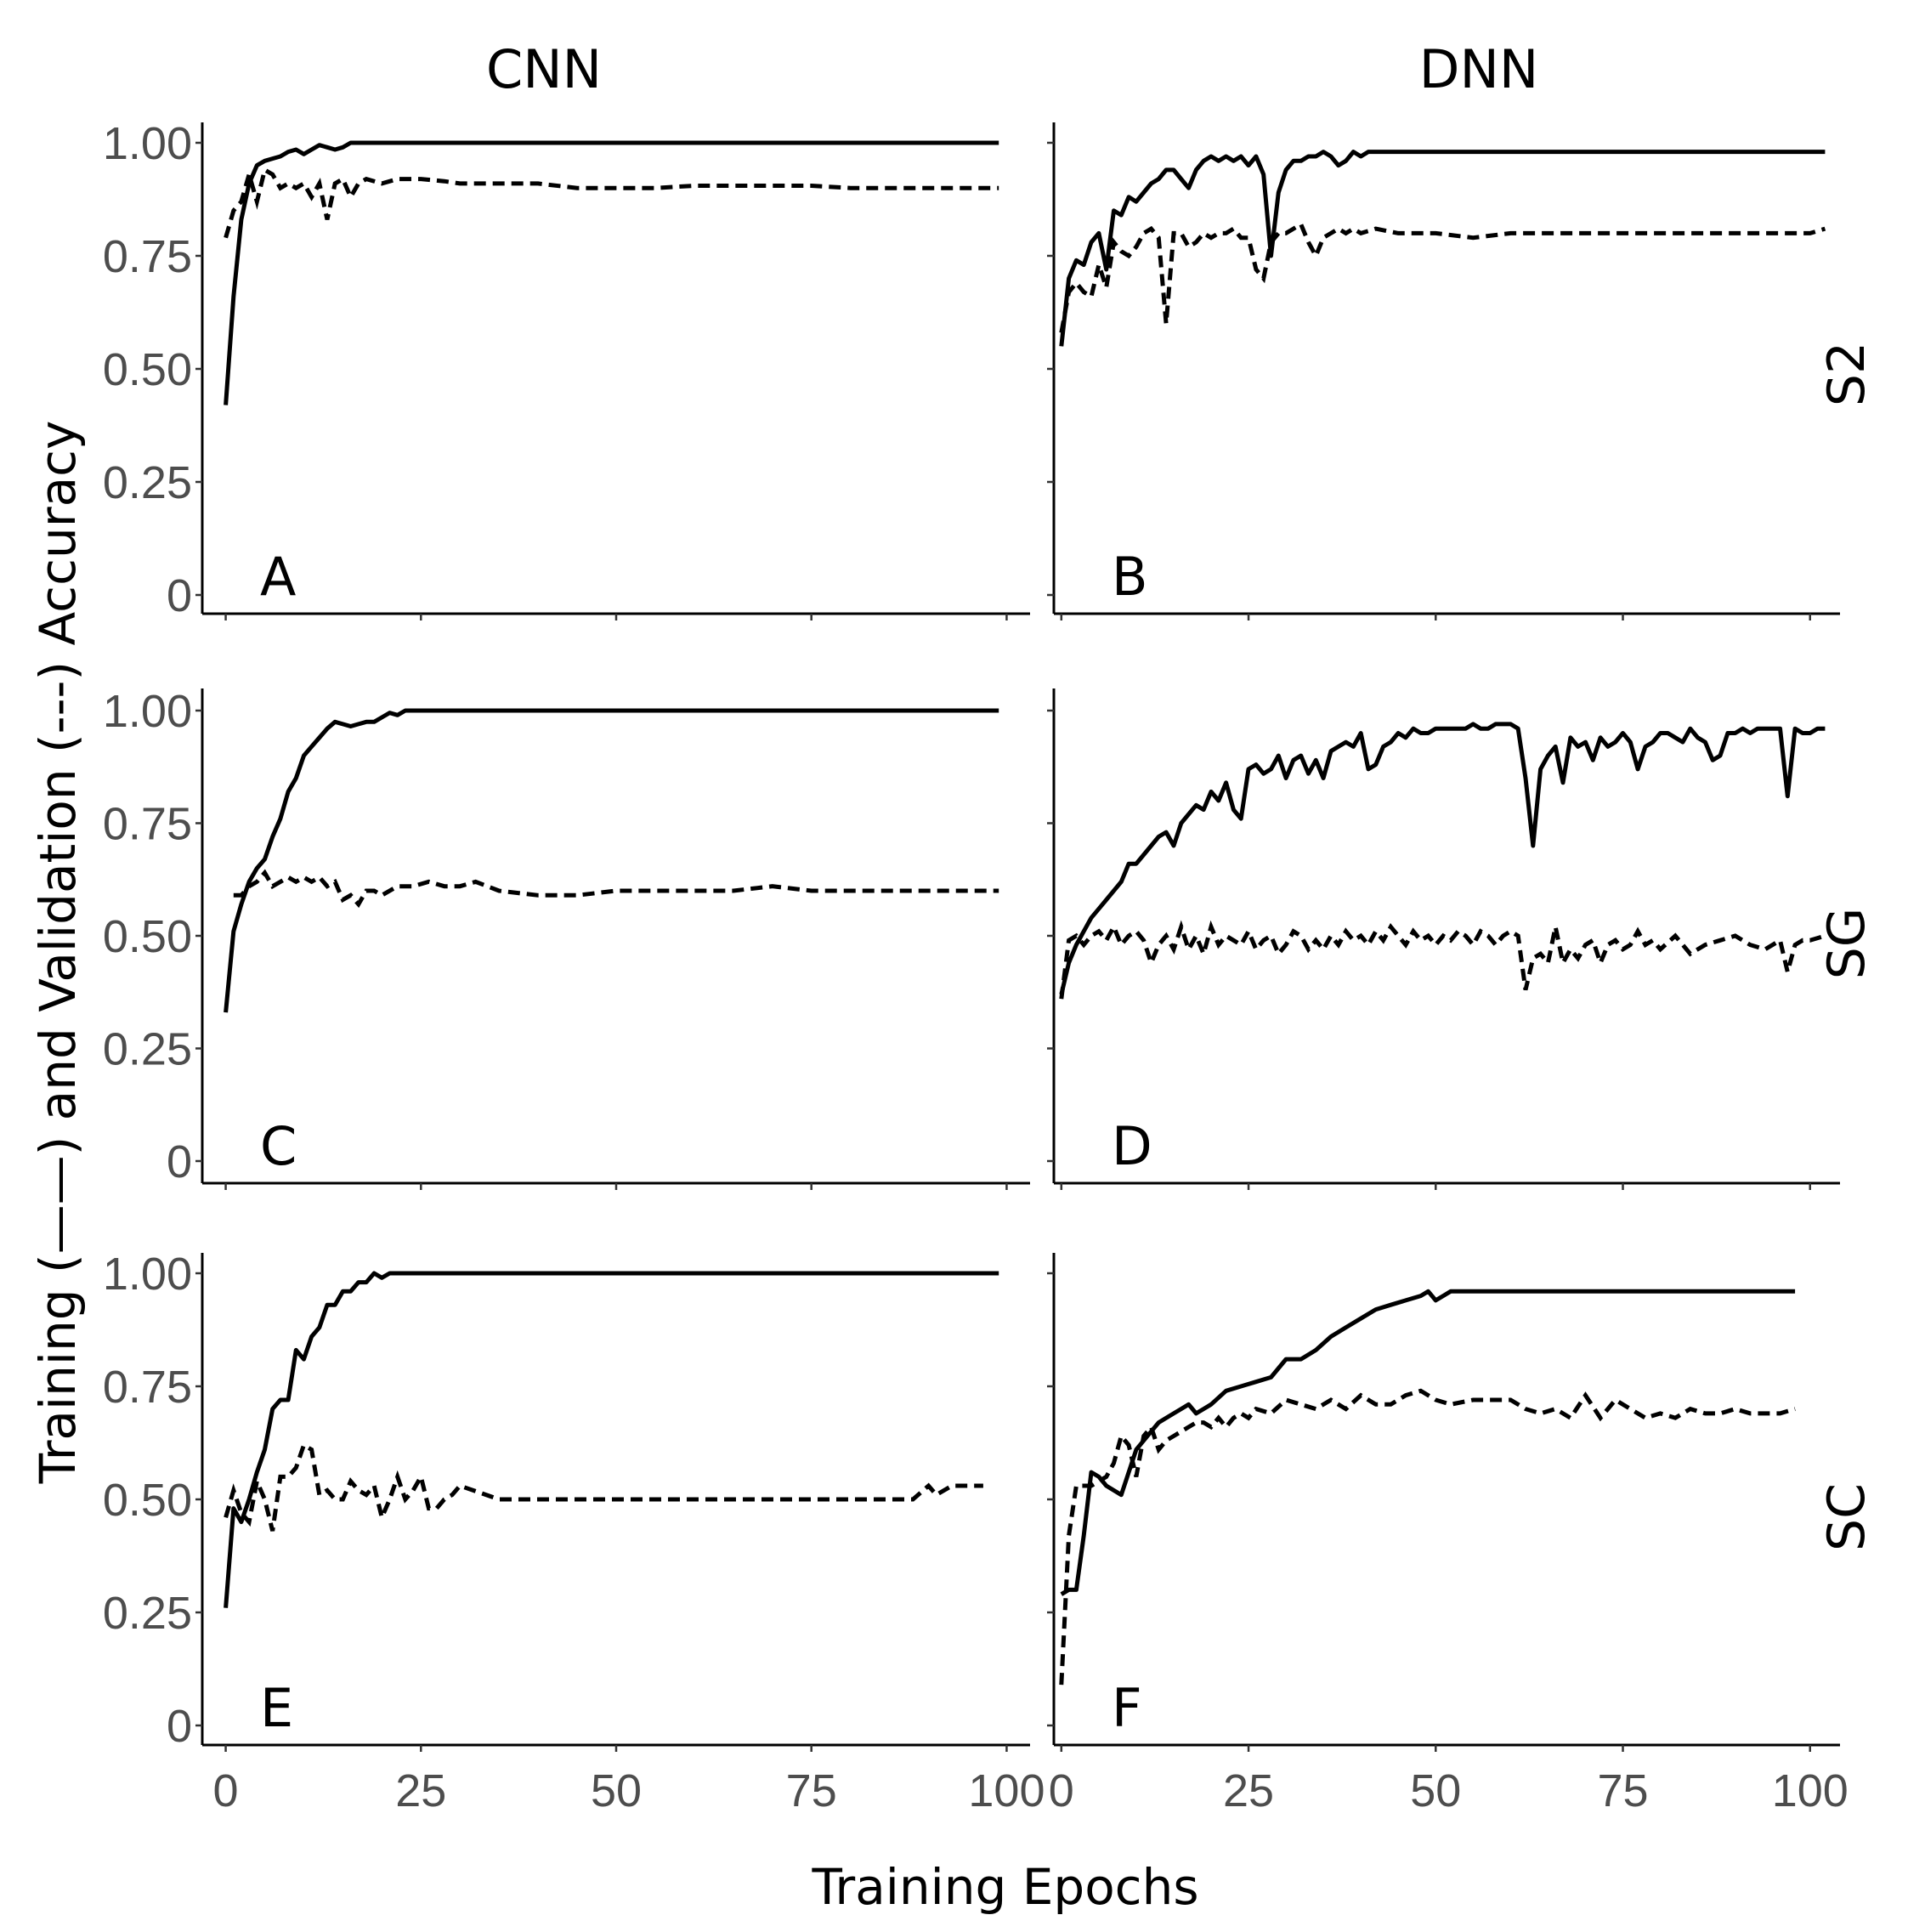 The image size is (1908, 1932). Describe the element at coordinates (616, 889) in the screenshot. I see `validation-series-line-c` at that location.